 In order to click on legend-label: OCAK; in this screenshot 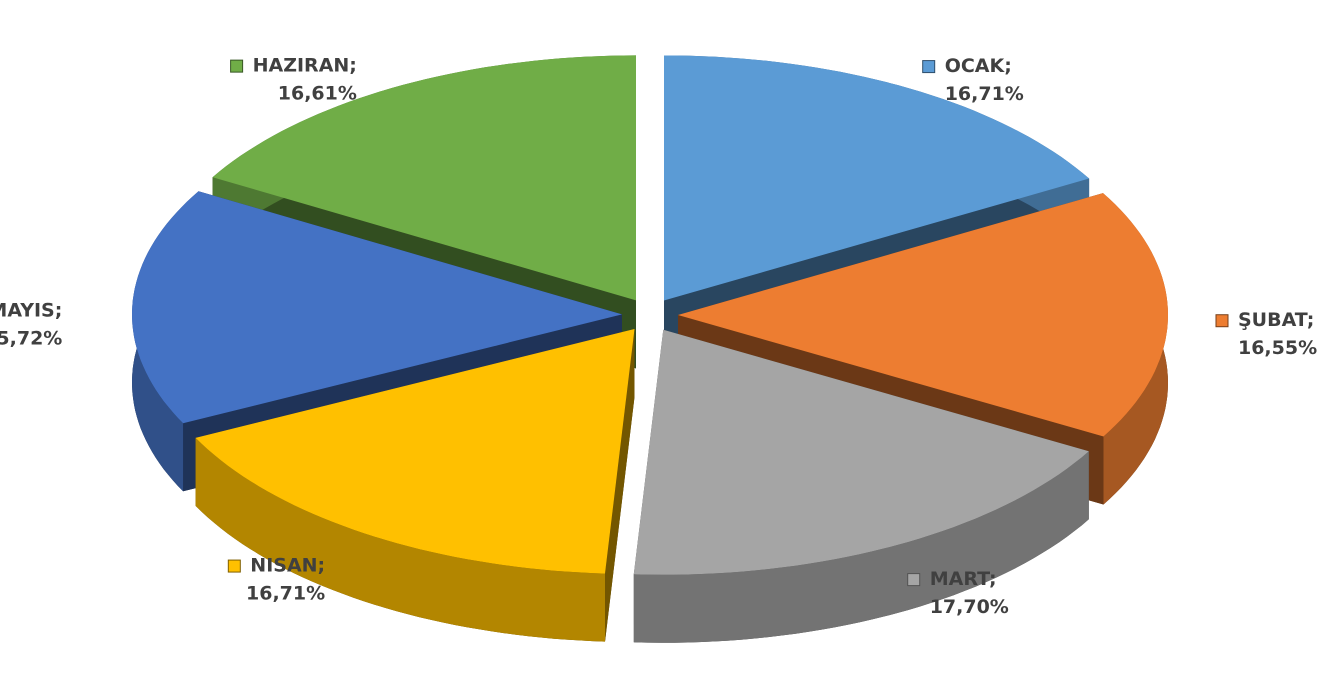, I will do `click(978, 66)`.